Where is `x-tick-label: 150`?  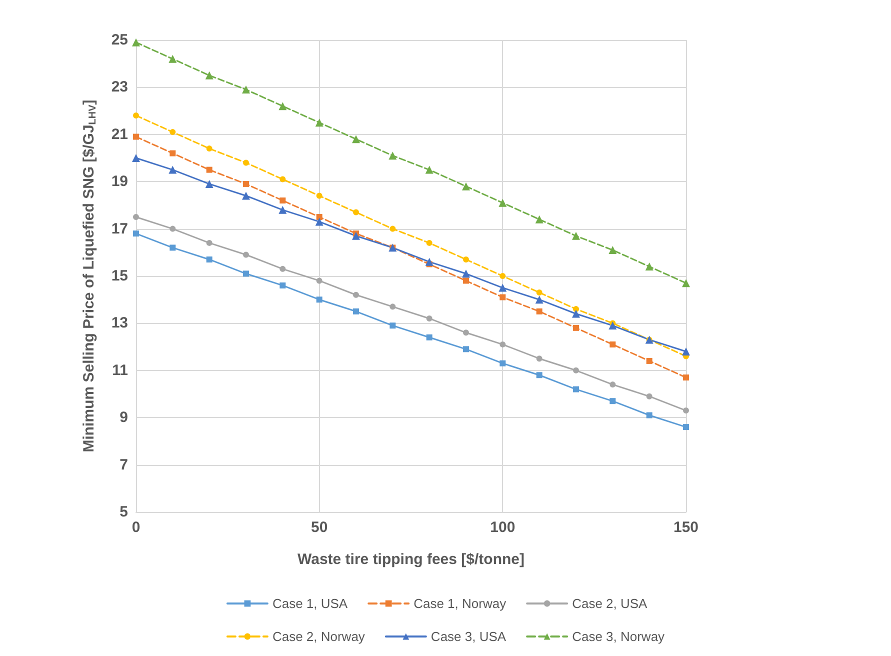
x-tick-label: 150 is located at coordinates (686, 527).